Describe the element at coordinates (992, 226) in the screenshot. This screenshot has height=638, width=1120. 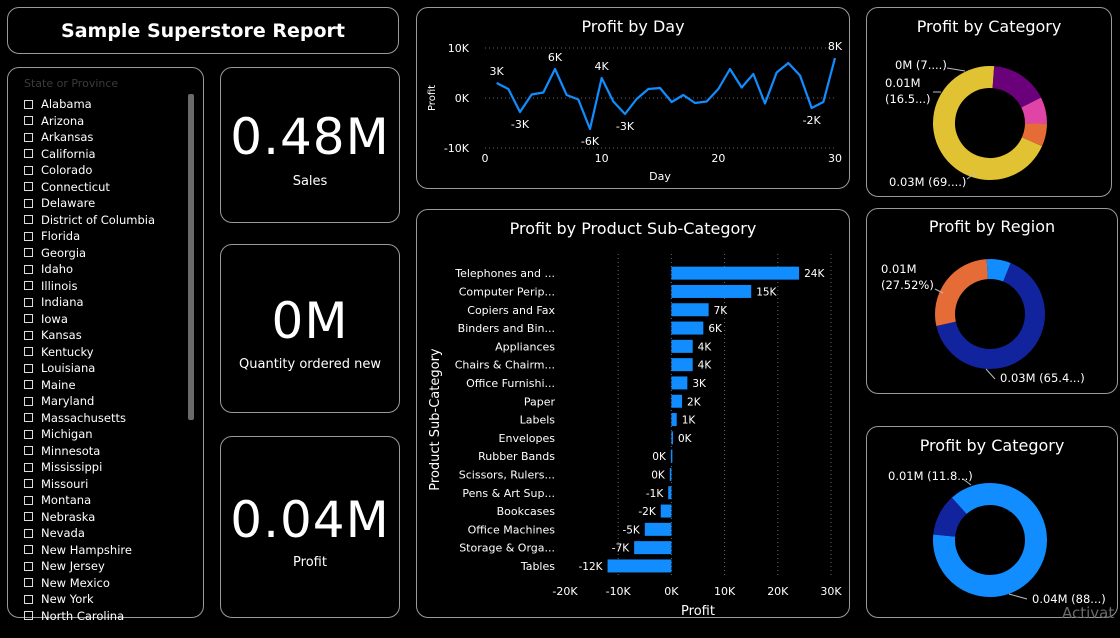
I see `chart-title: Profit by Region` at that location.